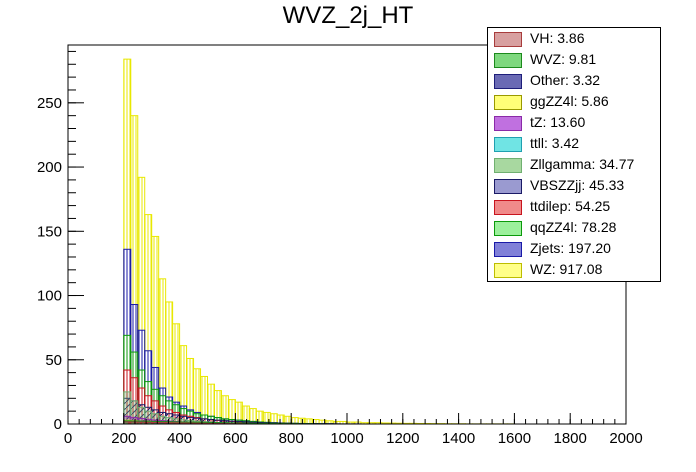 This screenshot has width=696, height=472. I want to click on y-tick-label: 50, so click(53, 360).